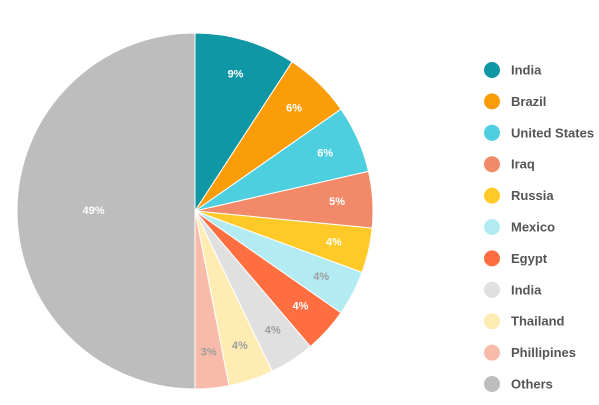 The width and height of the screenshot is (599, 405). Describe the element at coordinates (526, 289) in the screenshot. I see `legend-label-8: India` at that location.